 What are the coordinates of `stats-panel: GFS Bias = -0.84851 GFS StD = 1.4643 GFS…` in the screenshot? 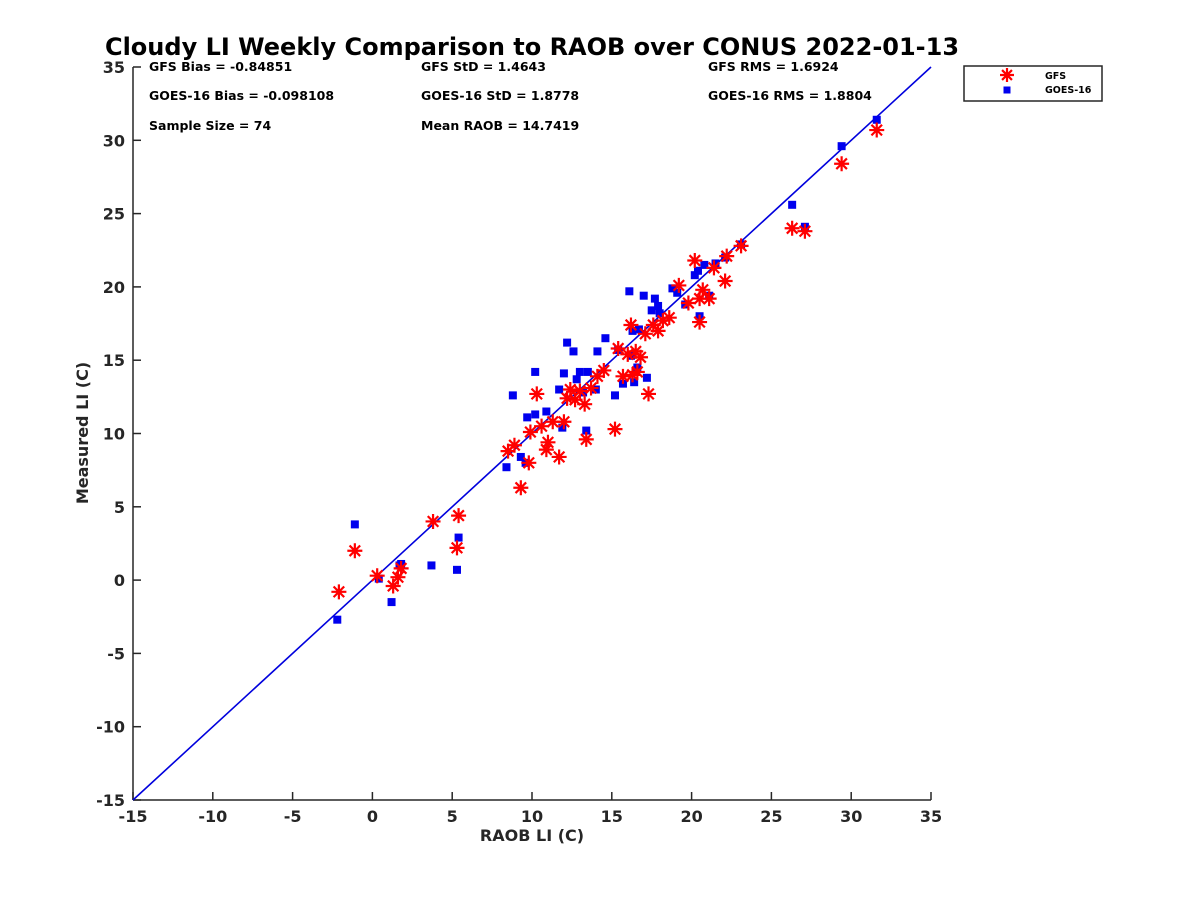 It's located at (510, 96).